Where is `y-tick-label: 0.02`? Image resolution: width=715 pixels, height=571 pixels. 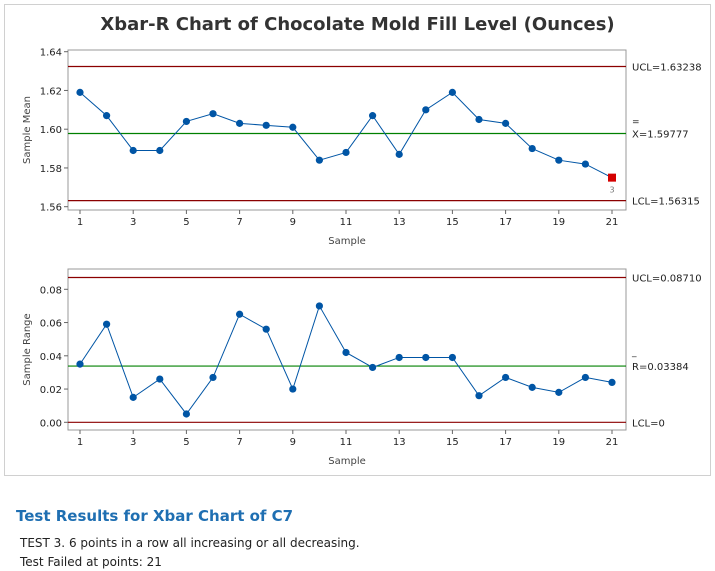
y-tick-label: 0.02 is located at coordinates (51, 390).